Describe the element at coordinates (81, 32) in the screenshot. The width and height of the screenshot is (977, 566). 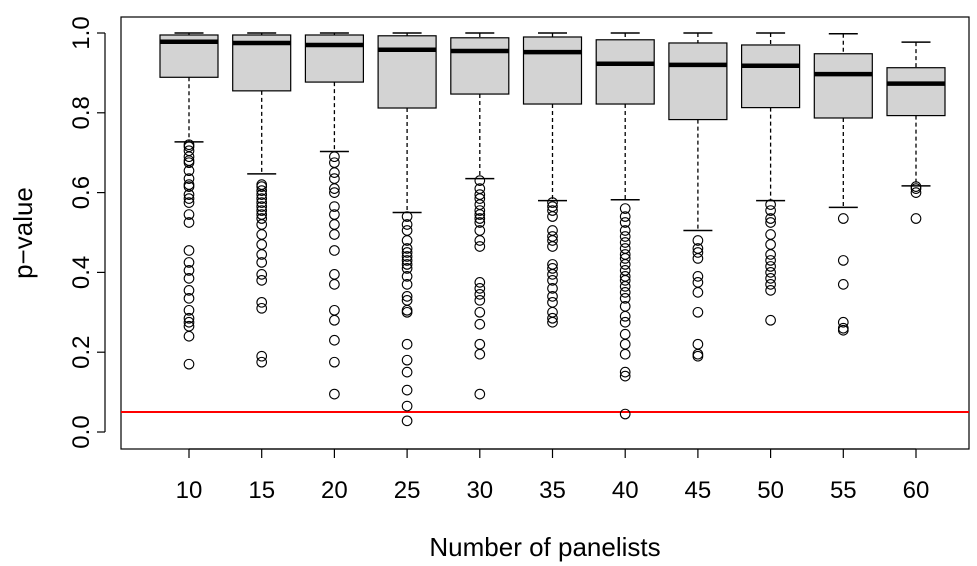
I see `y-tick-label: 1.0` at that location.